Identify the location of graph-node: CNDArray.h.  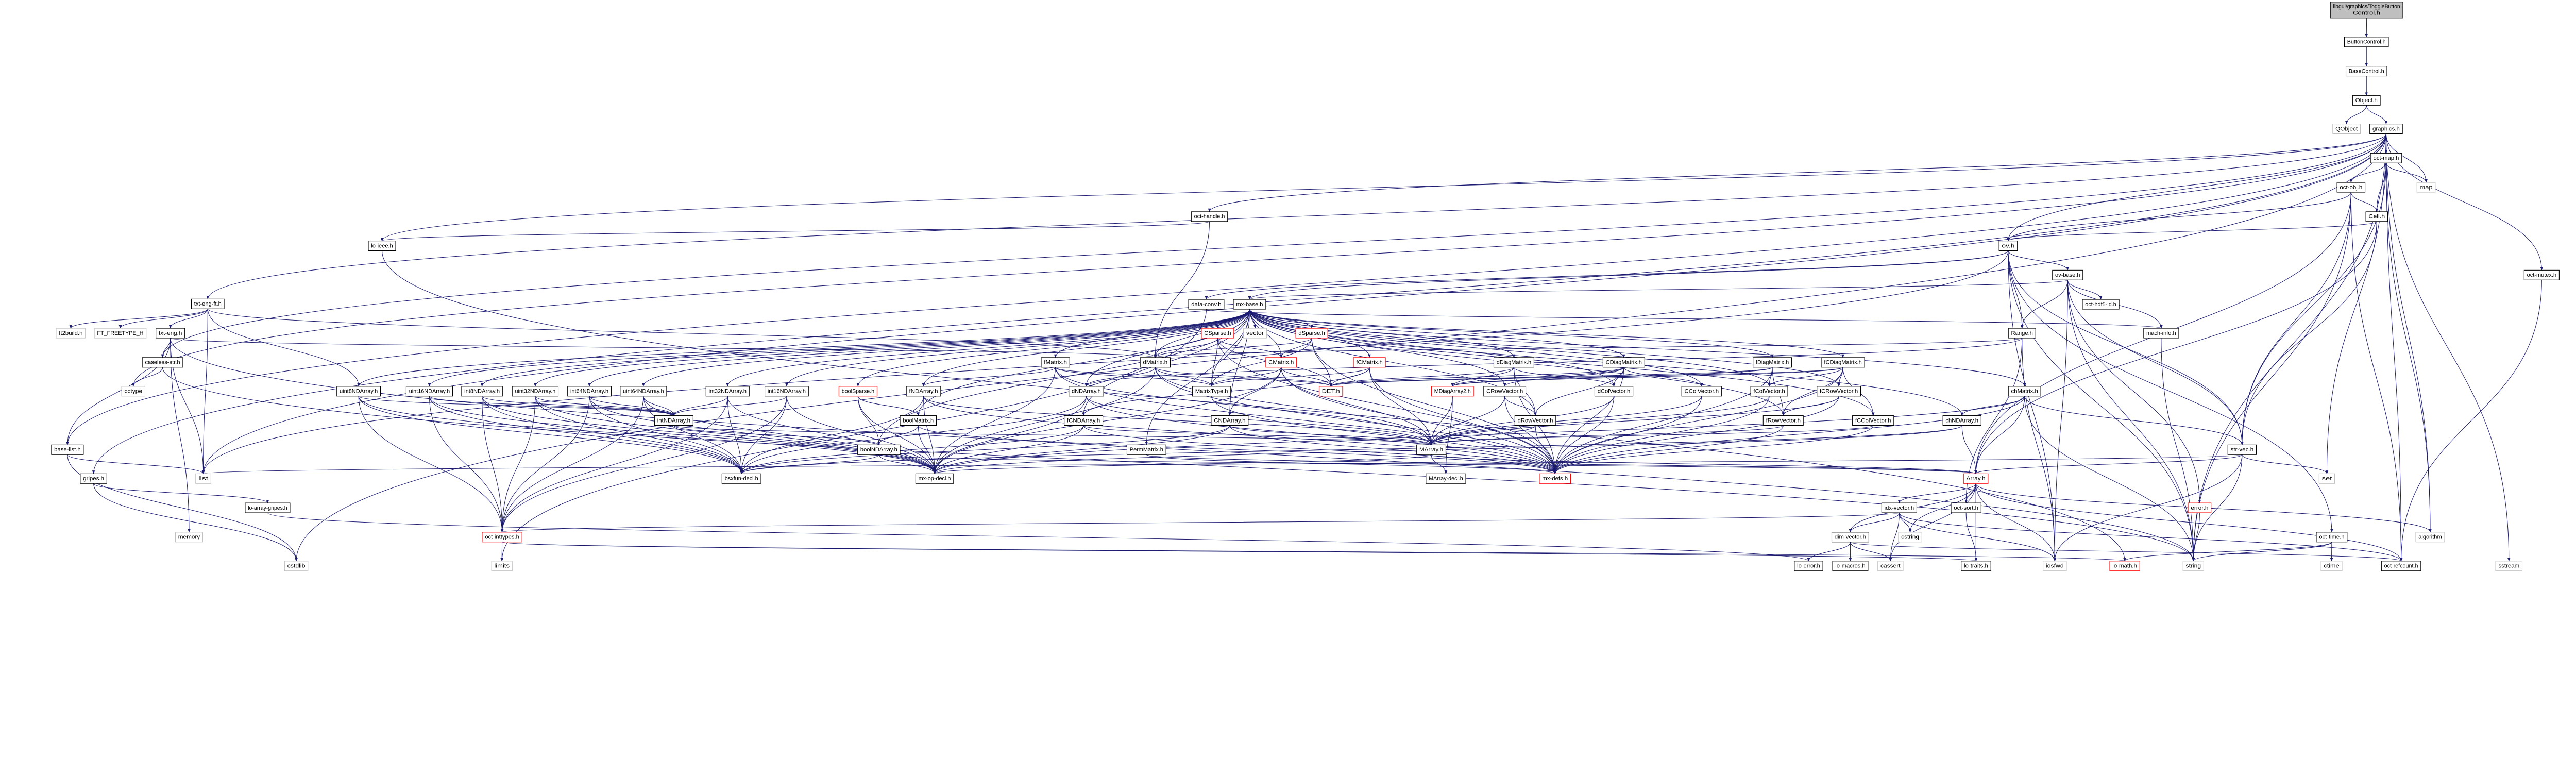
(1230, 420).